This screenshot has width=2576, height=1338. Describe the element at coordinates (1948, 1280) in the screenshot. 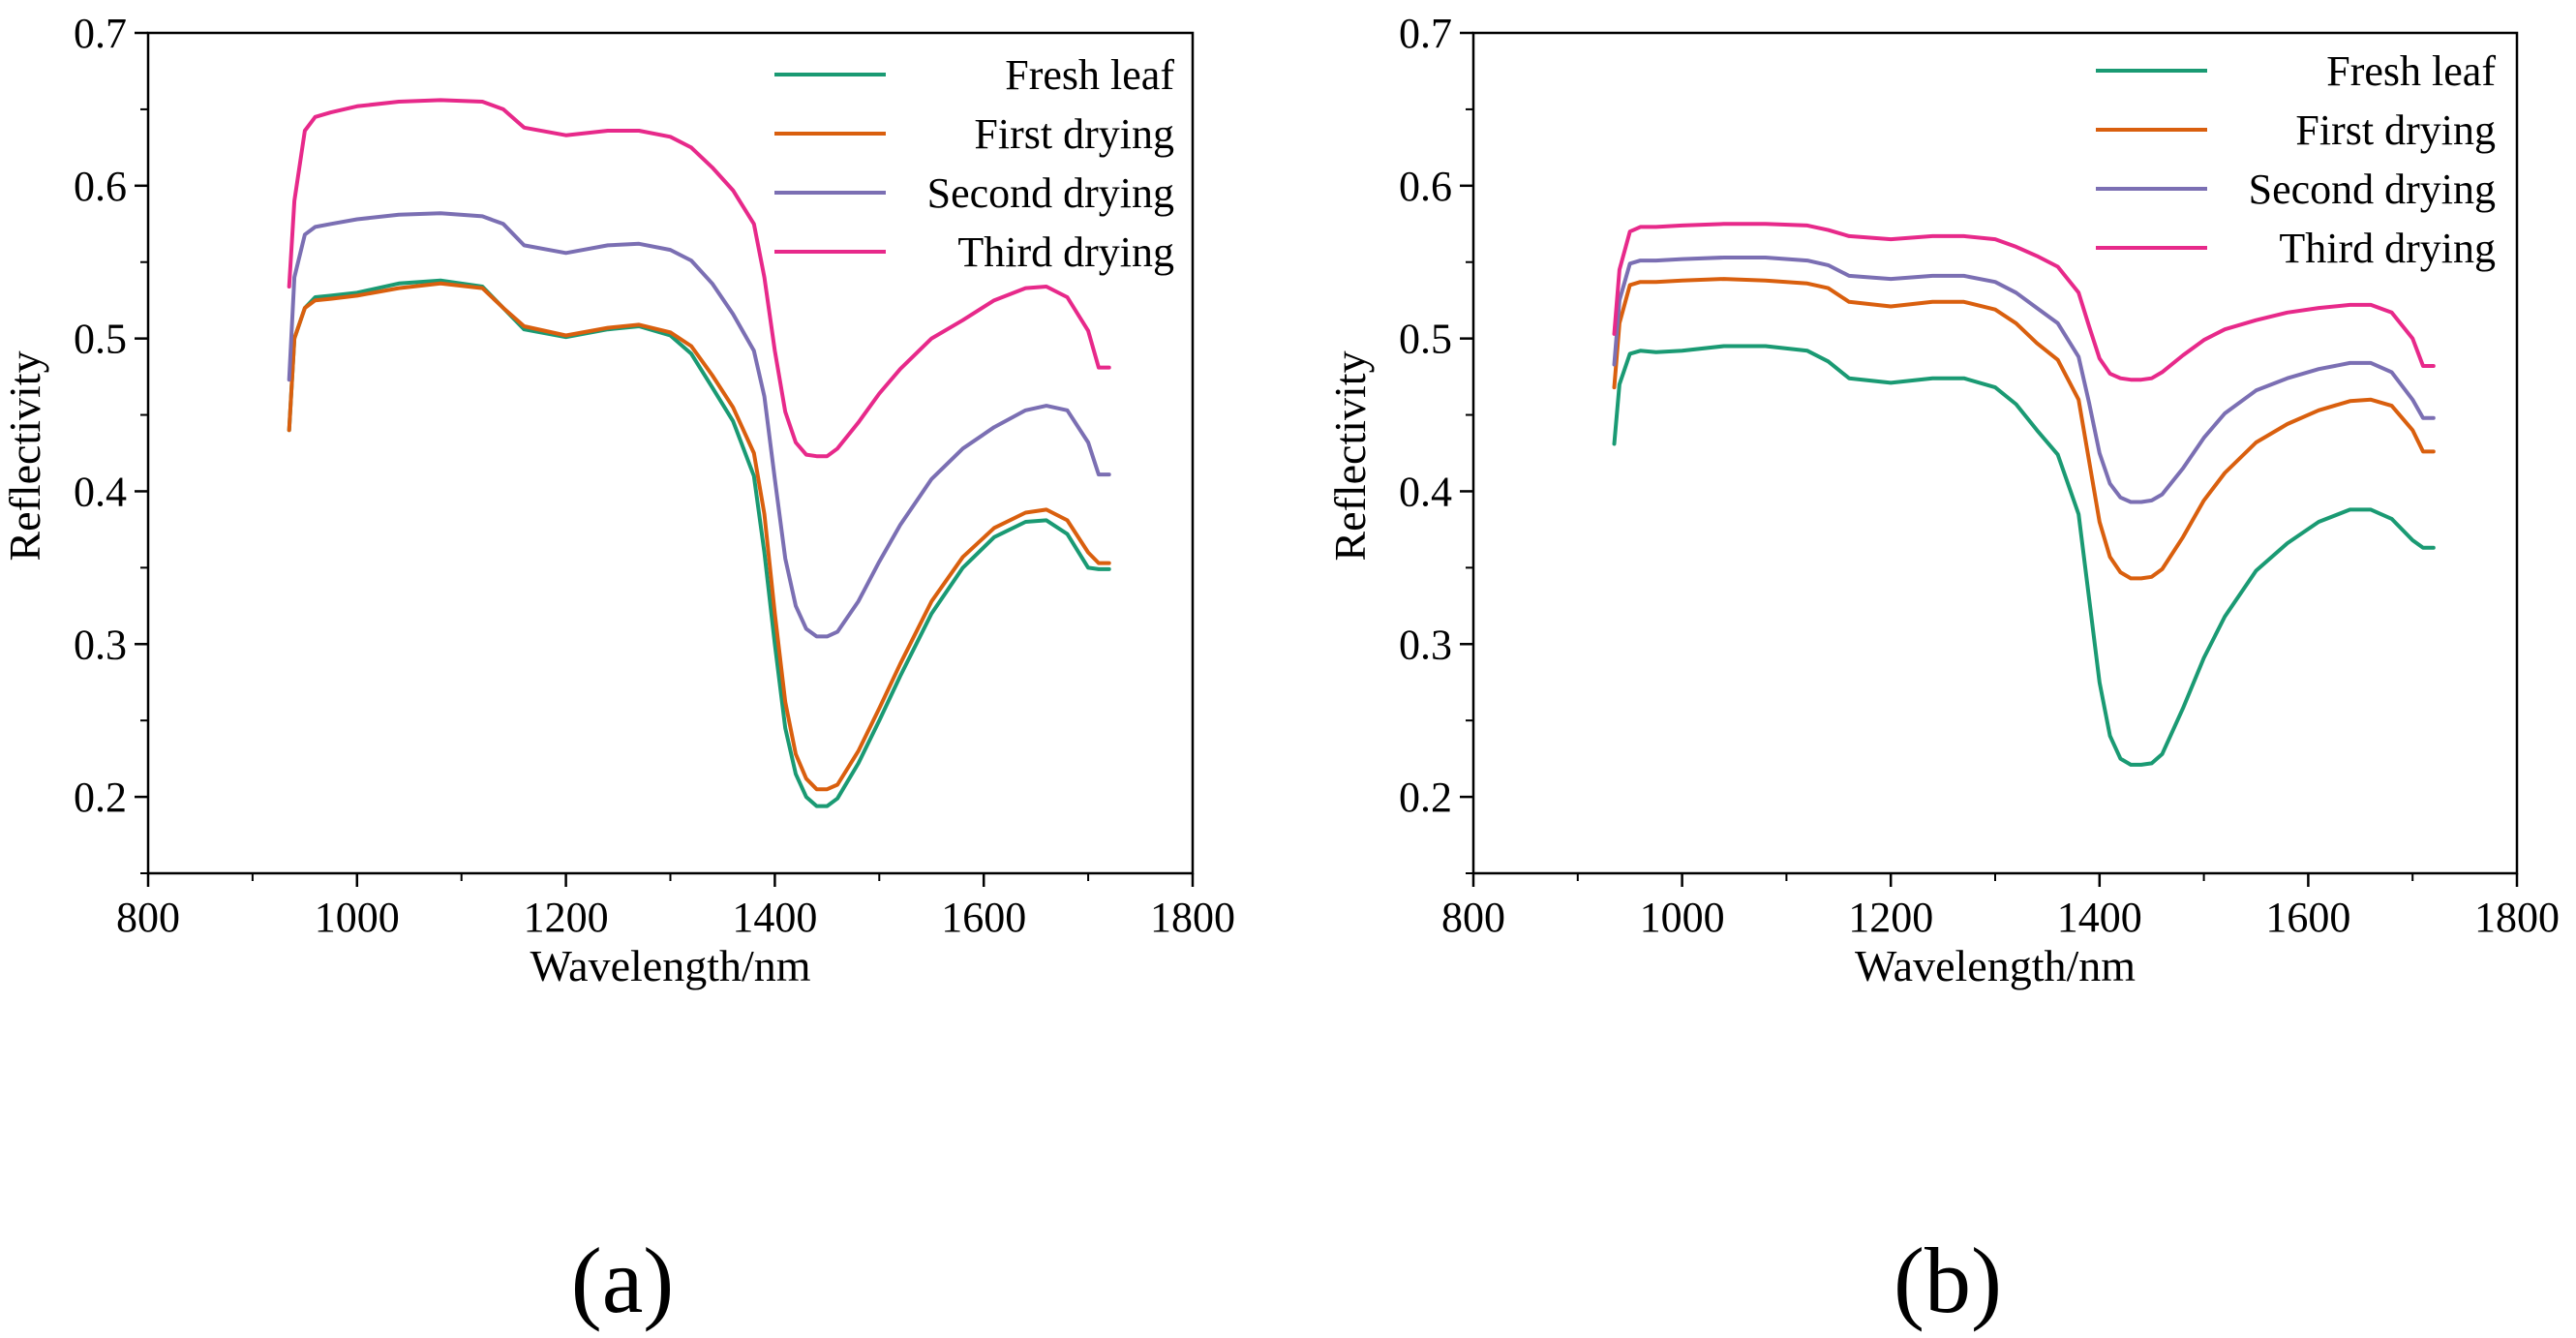

I see `panel-label: (b)` at that location.